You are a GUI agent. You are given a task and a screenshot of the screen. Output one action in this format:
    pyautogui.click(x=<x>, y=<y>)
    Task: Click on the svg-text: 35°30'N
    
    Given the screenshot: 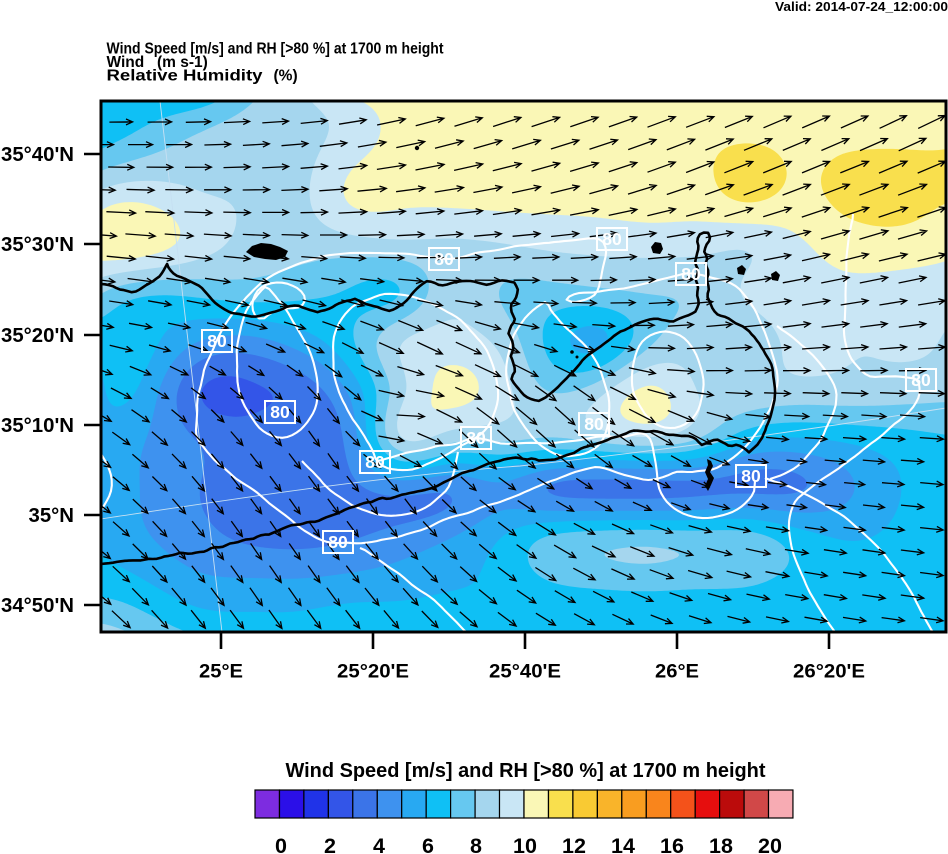 What is the action you would take?
    pyautogui.click(x=37, y=245)
    